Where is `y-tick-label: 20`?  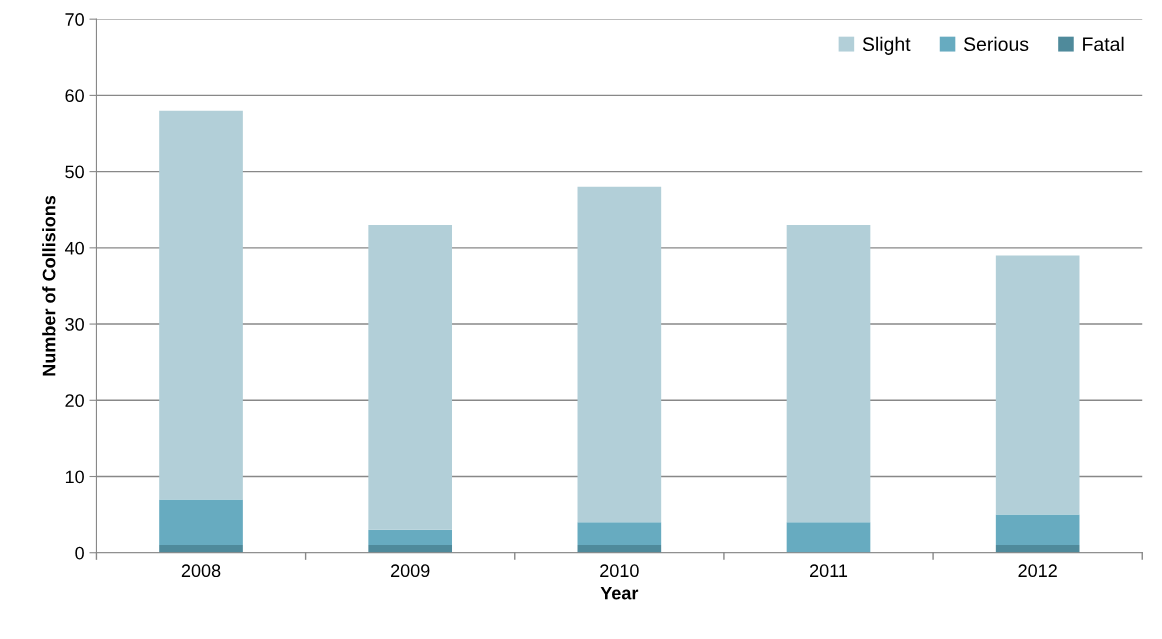
y-tick-label: 20 is located at coordinates (74, 401).